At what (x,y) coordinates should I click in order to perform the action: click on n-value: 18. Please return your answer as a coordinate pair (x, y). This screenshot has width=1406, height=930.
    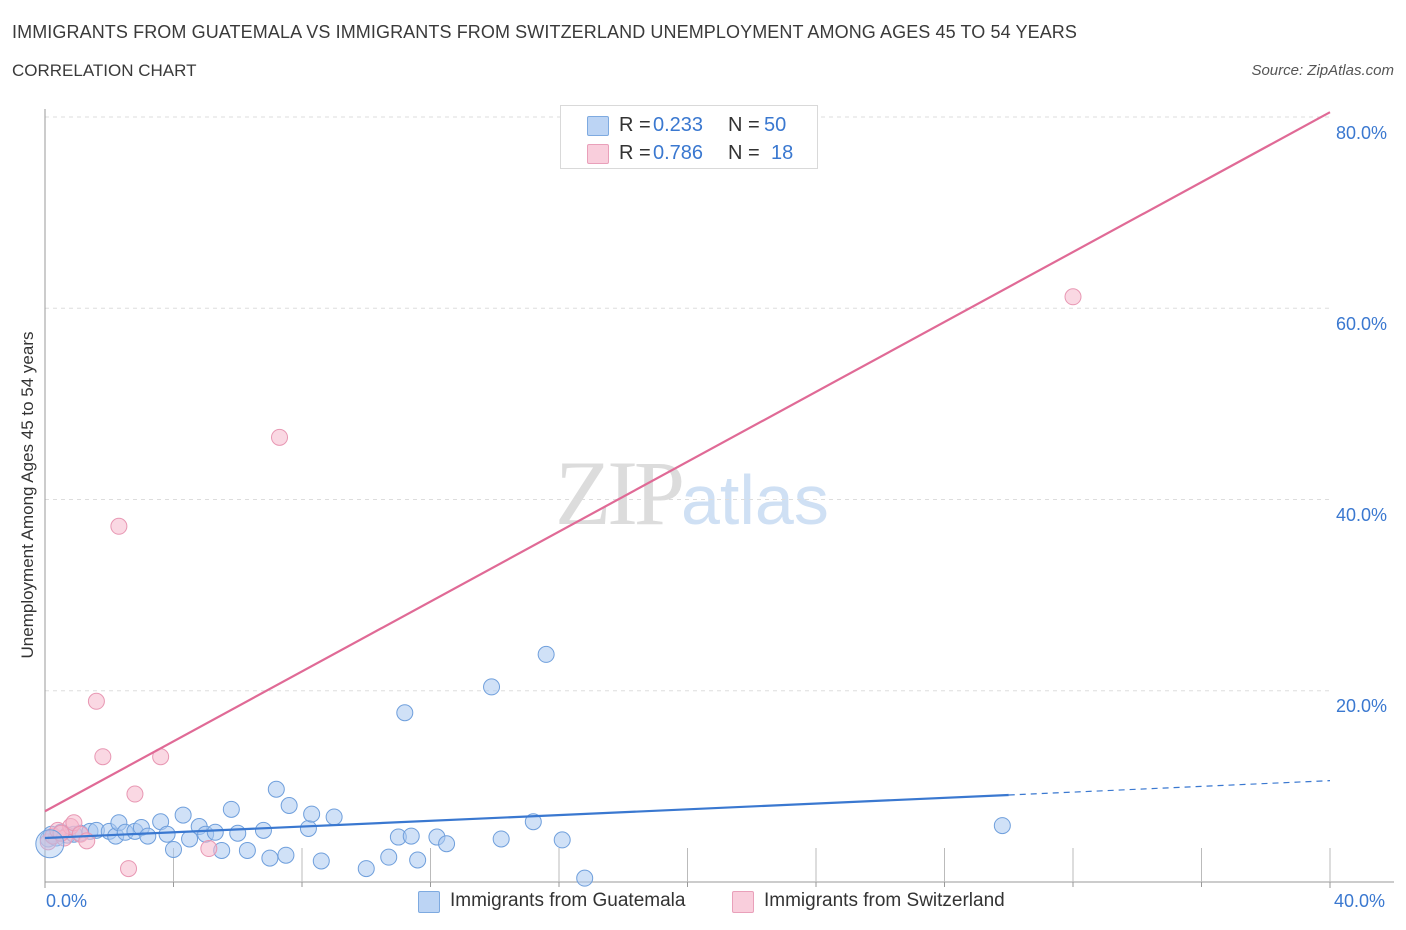
    Looking at the image, I should click on (782, 153).